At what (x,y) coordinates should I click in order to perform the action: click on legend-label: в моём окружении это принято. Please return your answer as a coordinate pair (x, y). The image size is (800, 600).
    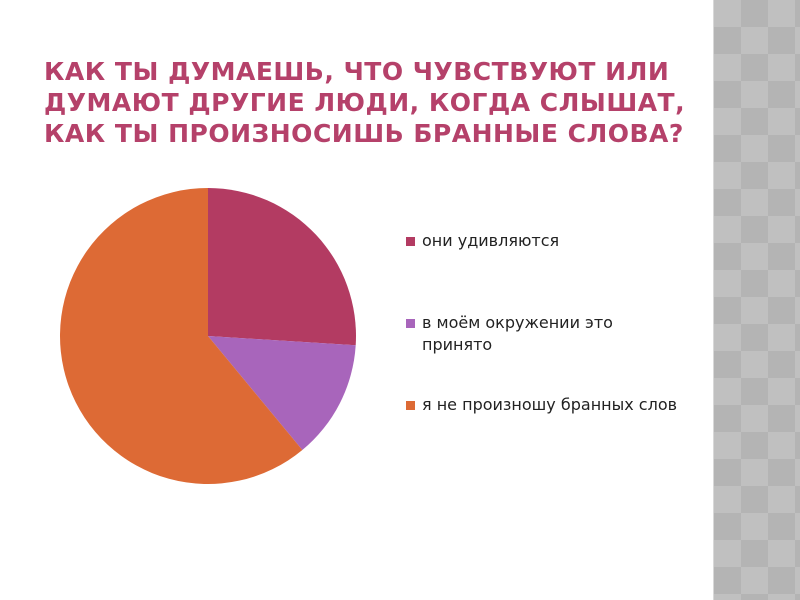
    Looking at the image, I should click on (517, 333).